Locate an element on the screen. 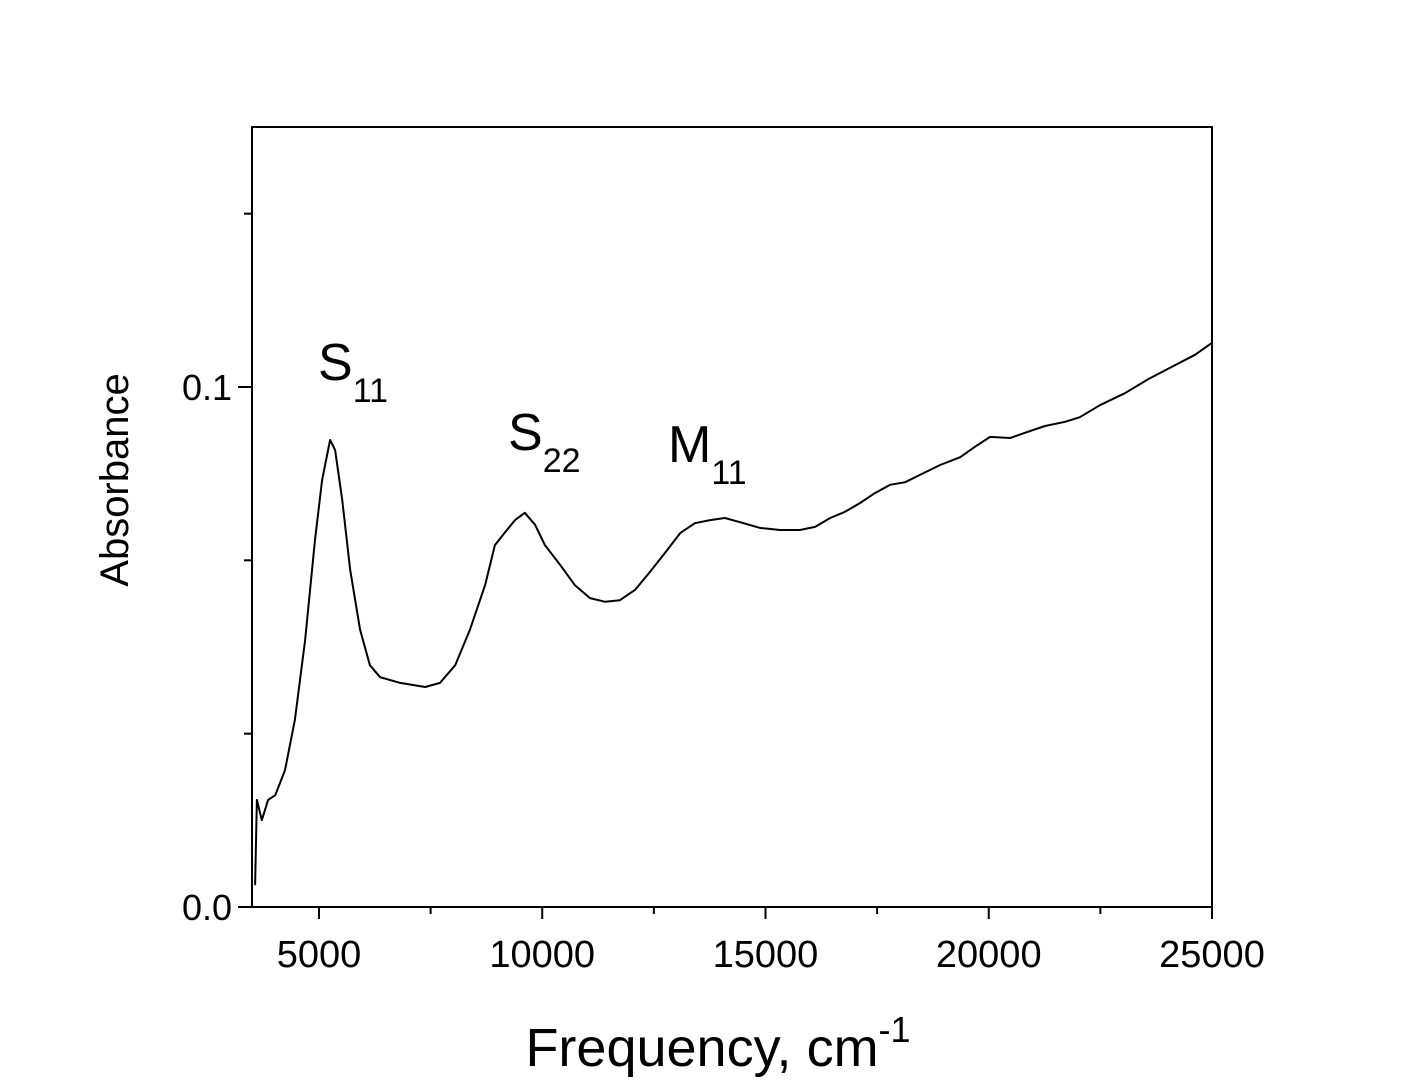 Image resolution: width=1408 pixels, height=1088 pixels. y-axis-label: Absorbance is located at coordinates (115, 479).